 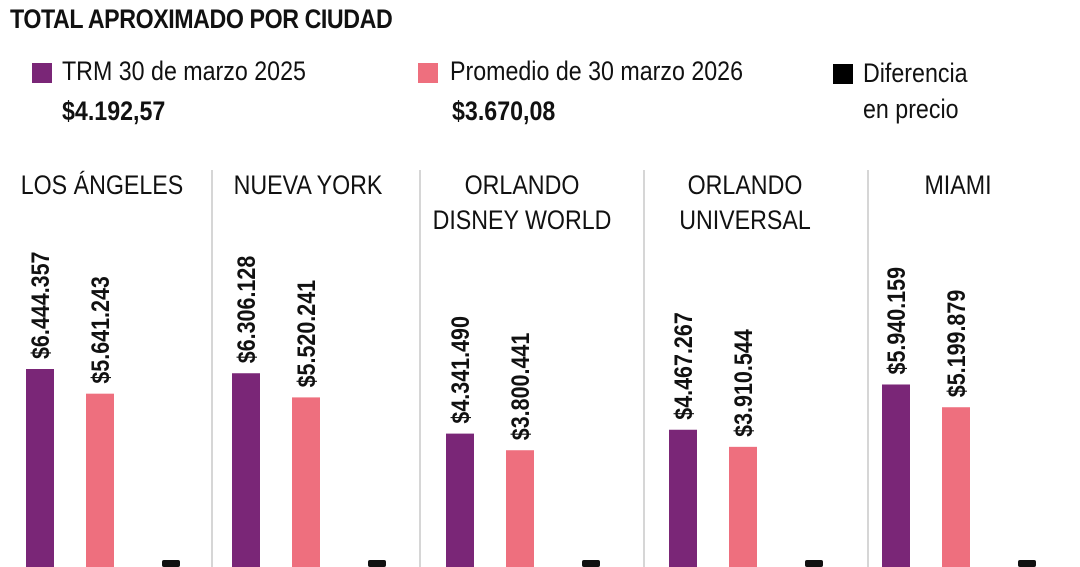 I want to click on category-label: DISNEY WORLD, so click(x=522, y=220).